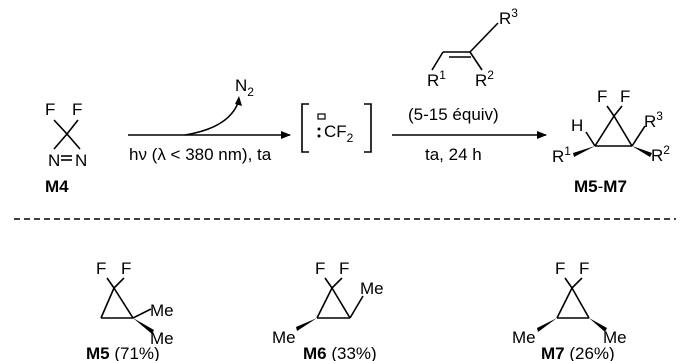 This screenshot has width=686, height=361. What do you see at coordinates (368, 128) in the screenshot?
I see `bracket-right` at bounding box center [368, 128].